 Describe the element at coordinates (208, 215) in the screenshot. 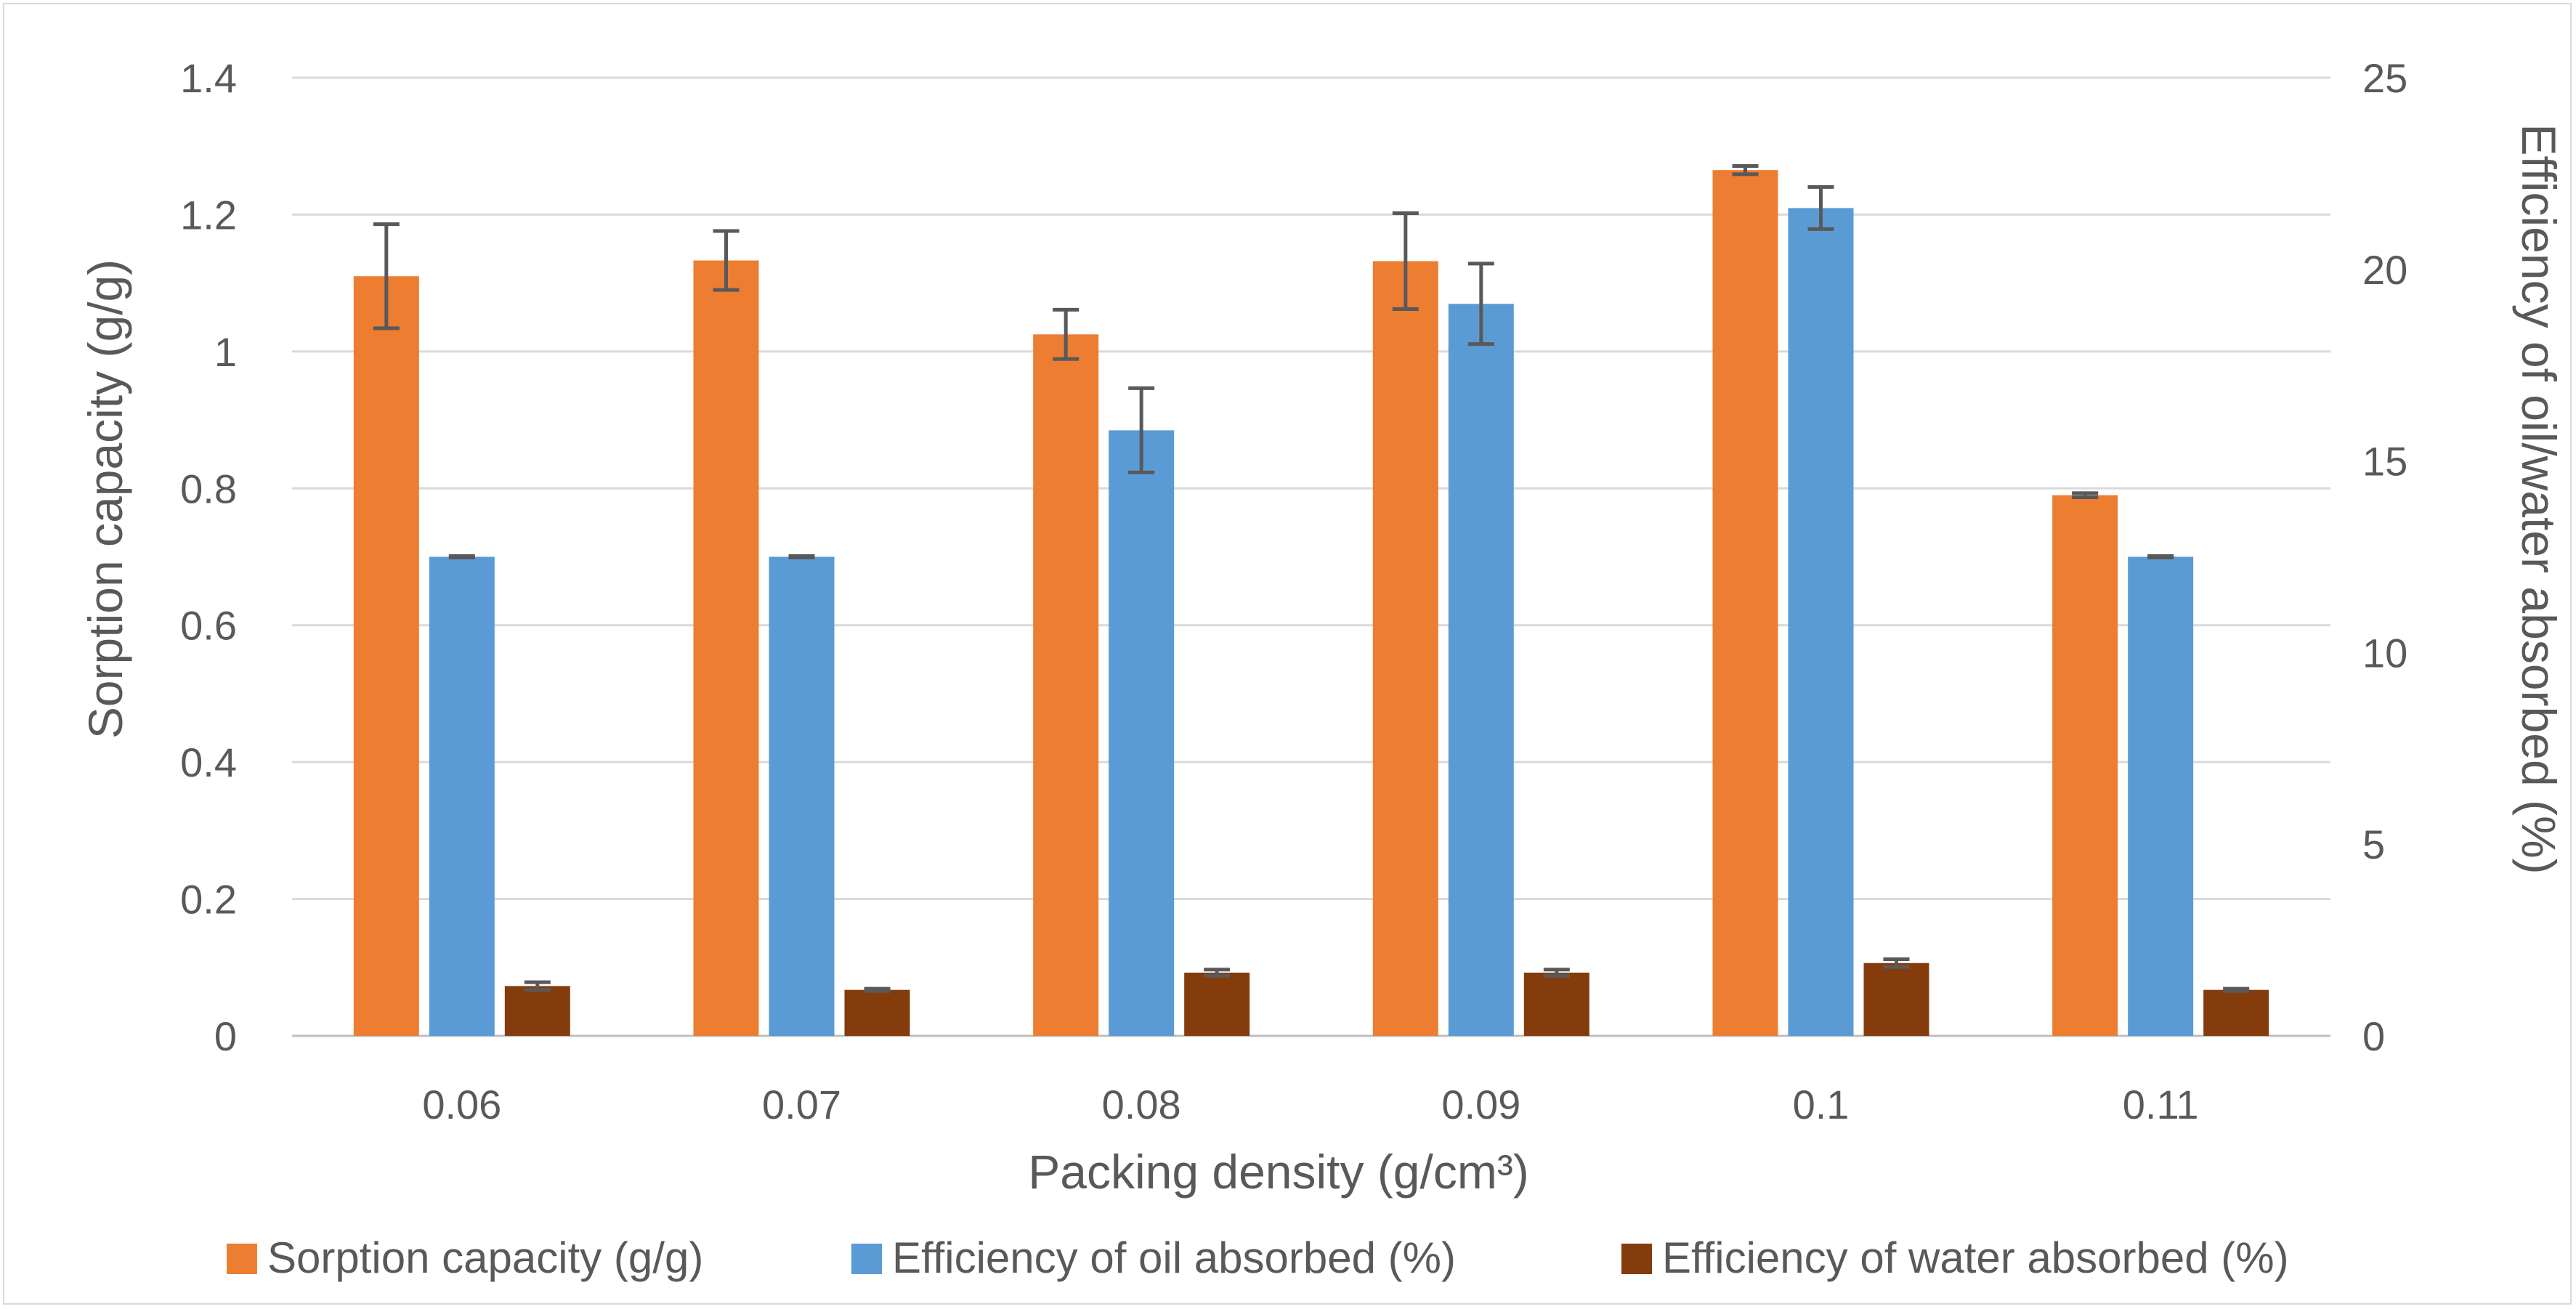

I see `y-tick-label: 1.2` at that location.